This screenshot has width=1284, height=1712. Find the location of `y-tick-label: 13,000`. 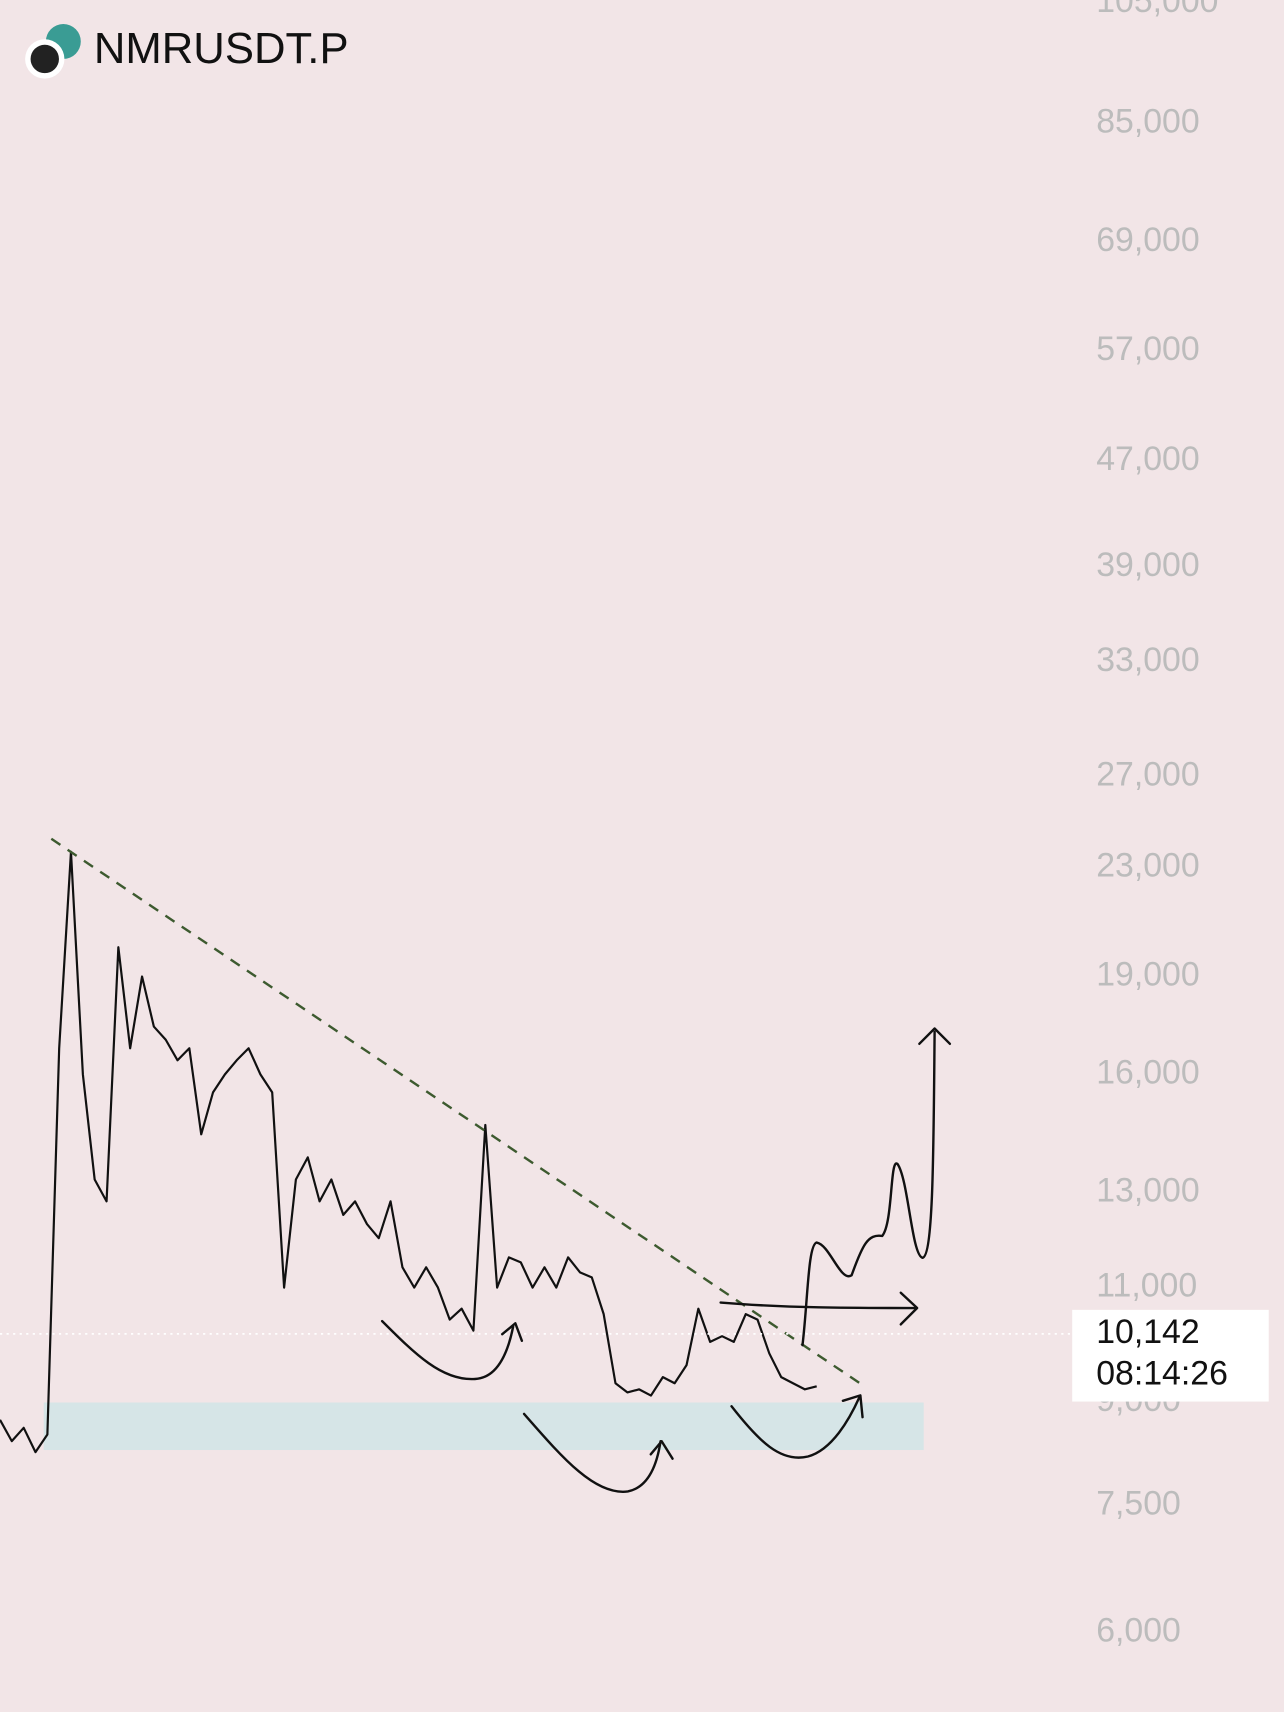

y-tick-label: 13,000 is located at coordinates (1147, 1190).